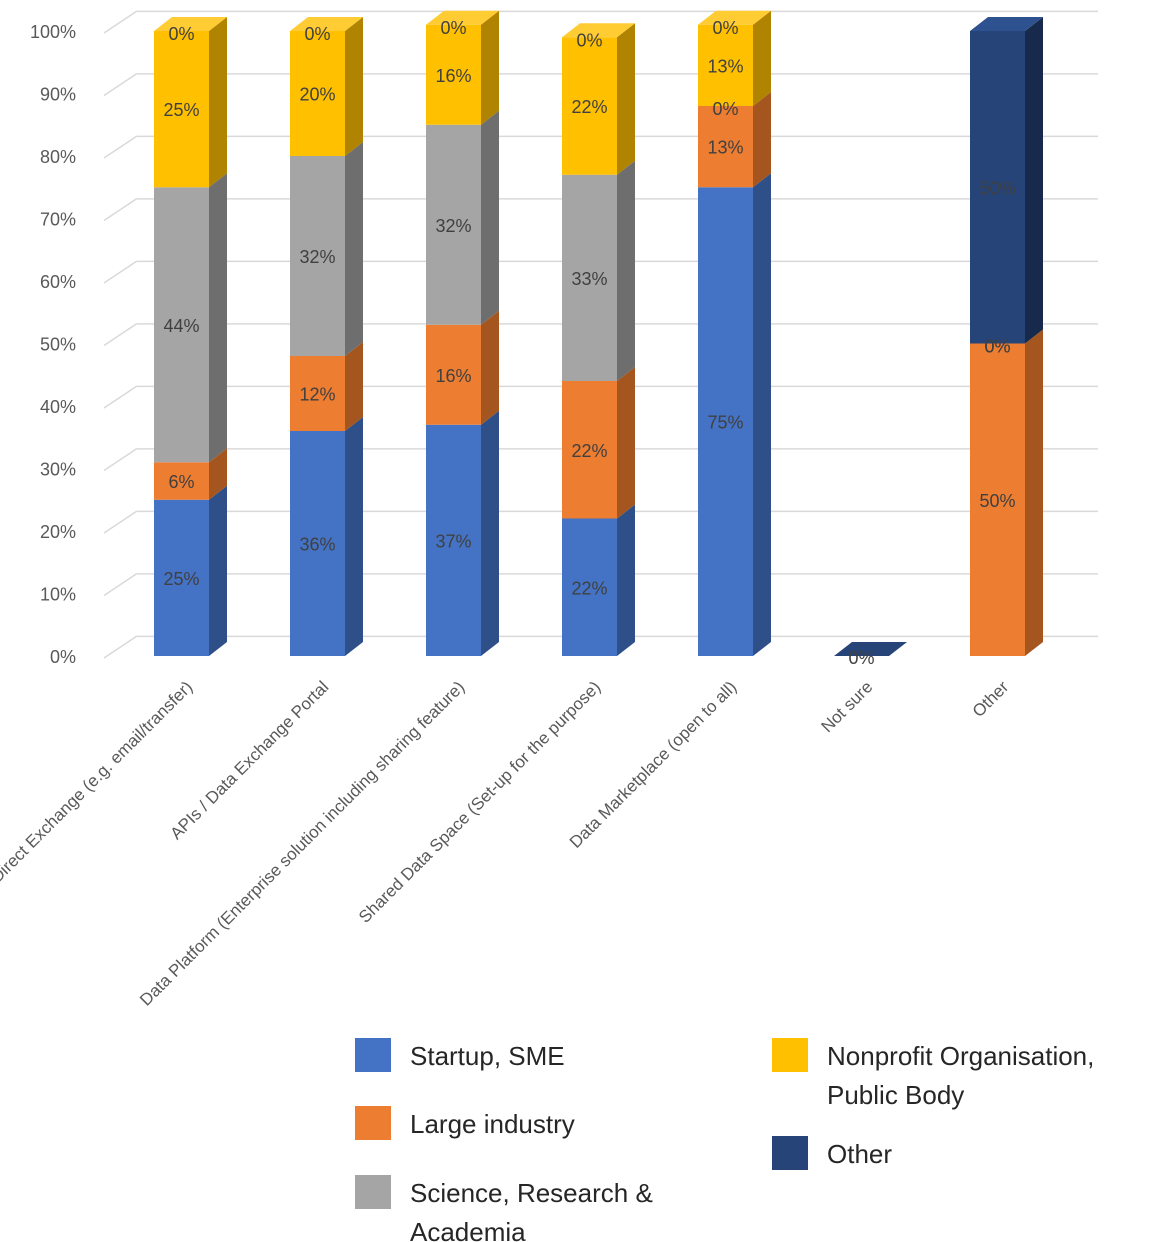  I want to click on y-tick-label: 60%, so click(58, 282).